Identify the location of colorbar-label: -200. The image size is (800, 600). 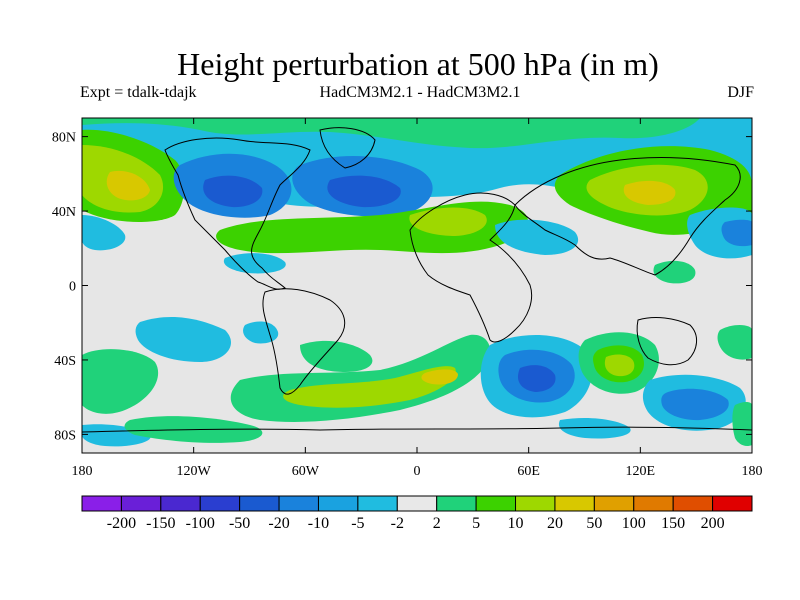
(121, 523).